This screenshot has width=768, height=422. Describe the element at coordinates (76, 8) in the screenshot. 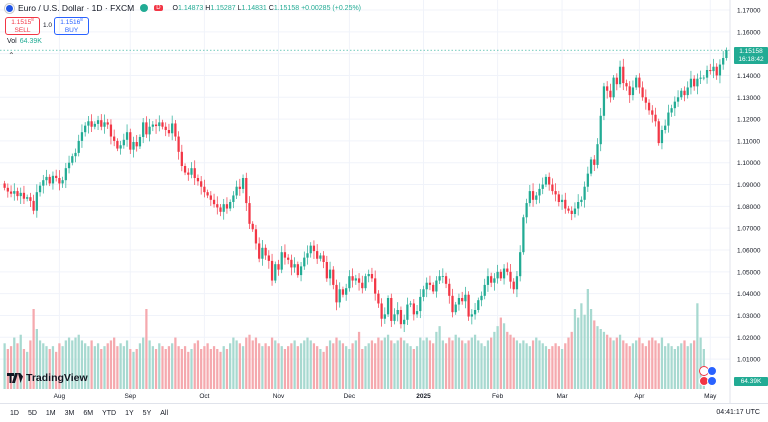

I see `symbol-title: Euro / U.S. Dollar · 1D · FXCM` at that location.